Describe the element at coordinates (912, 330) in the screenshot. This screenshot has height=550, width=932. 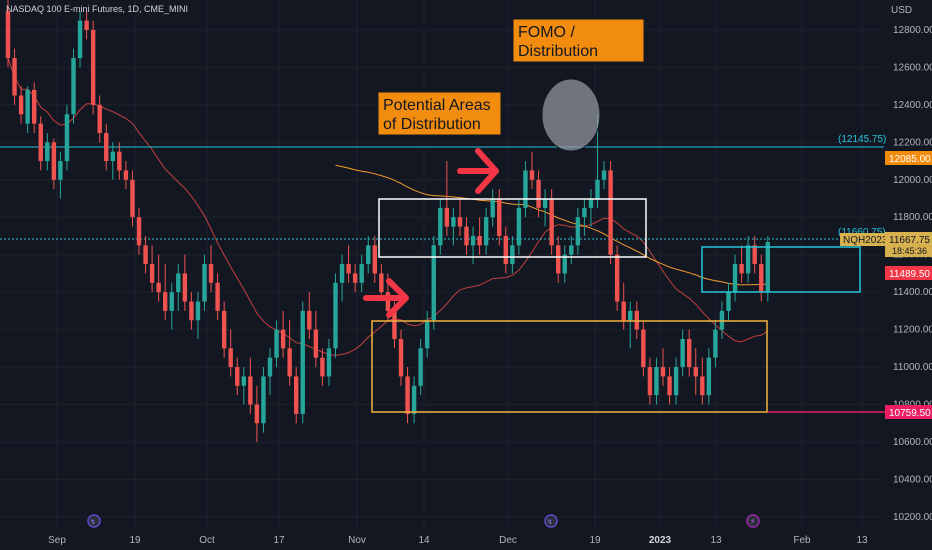
I see `price-tick-label: 11200.00` at that location.